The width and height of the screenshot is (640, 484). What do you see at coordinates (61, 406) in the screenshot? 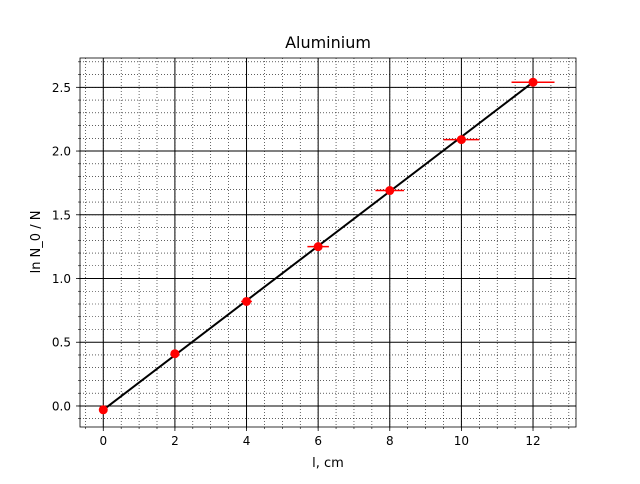
I see `y-tick-label: 0.0` at bounding box center [61, 406].